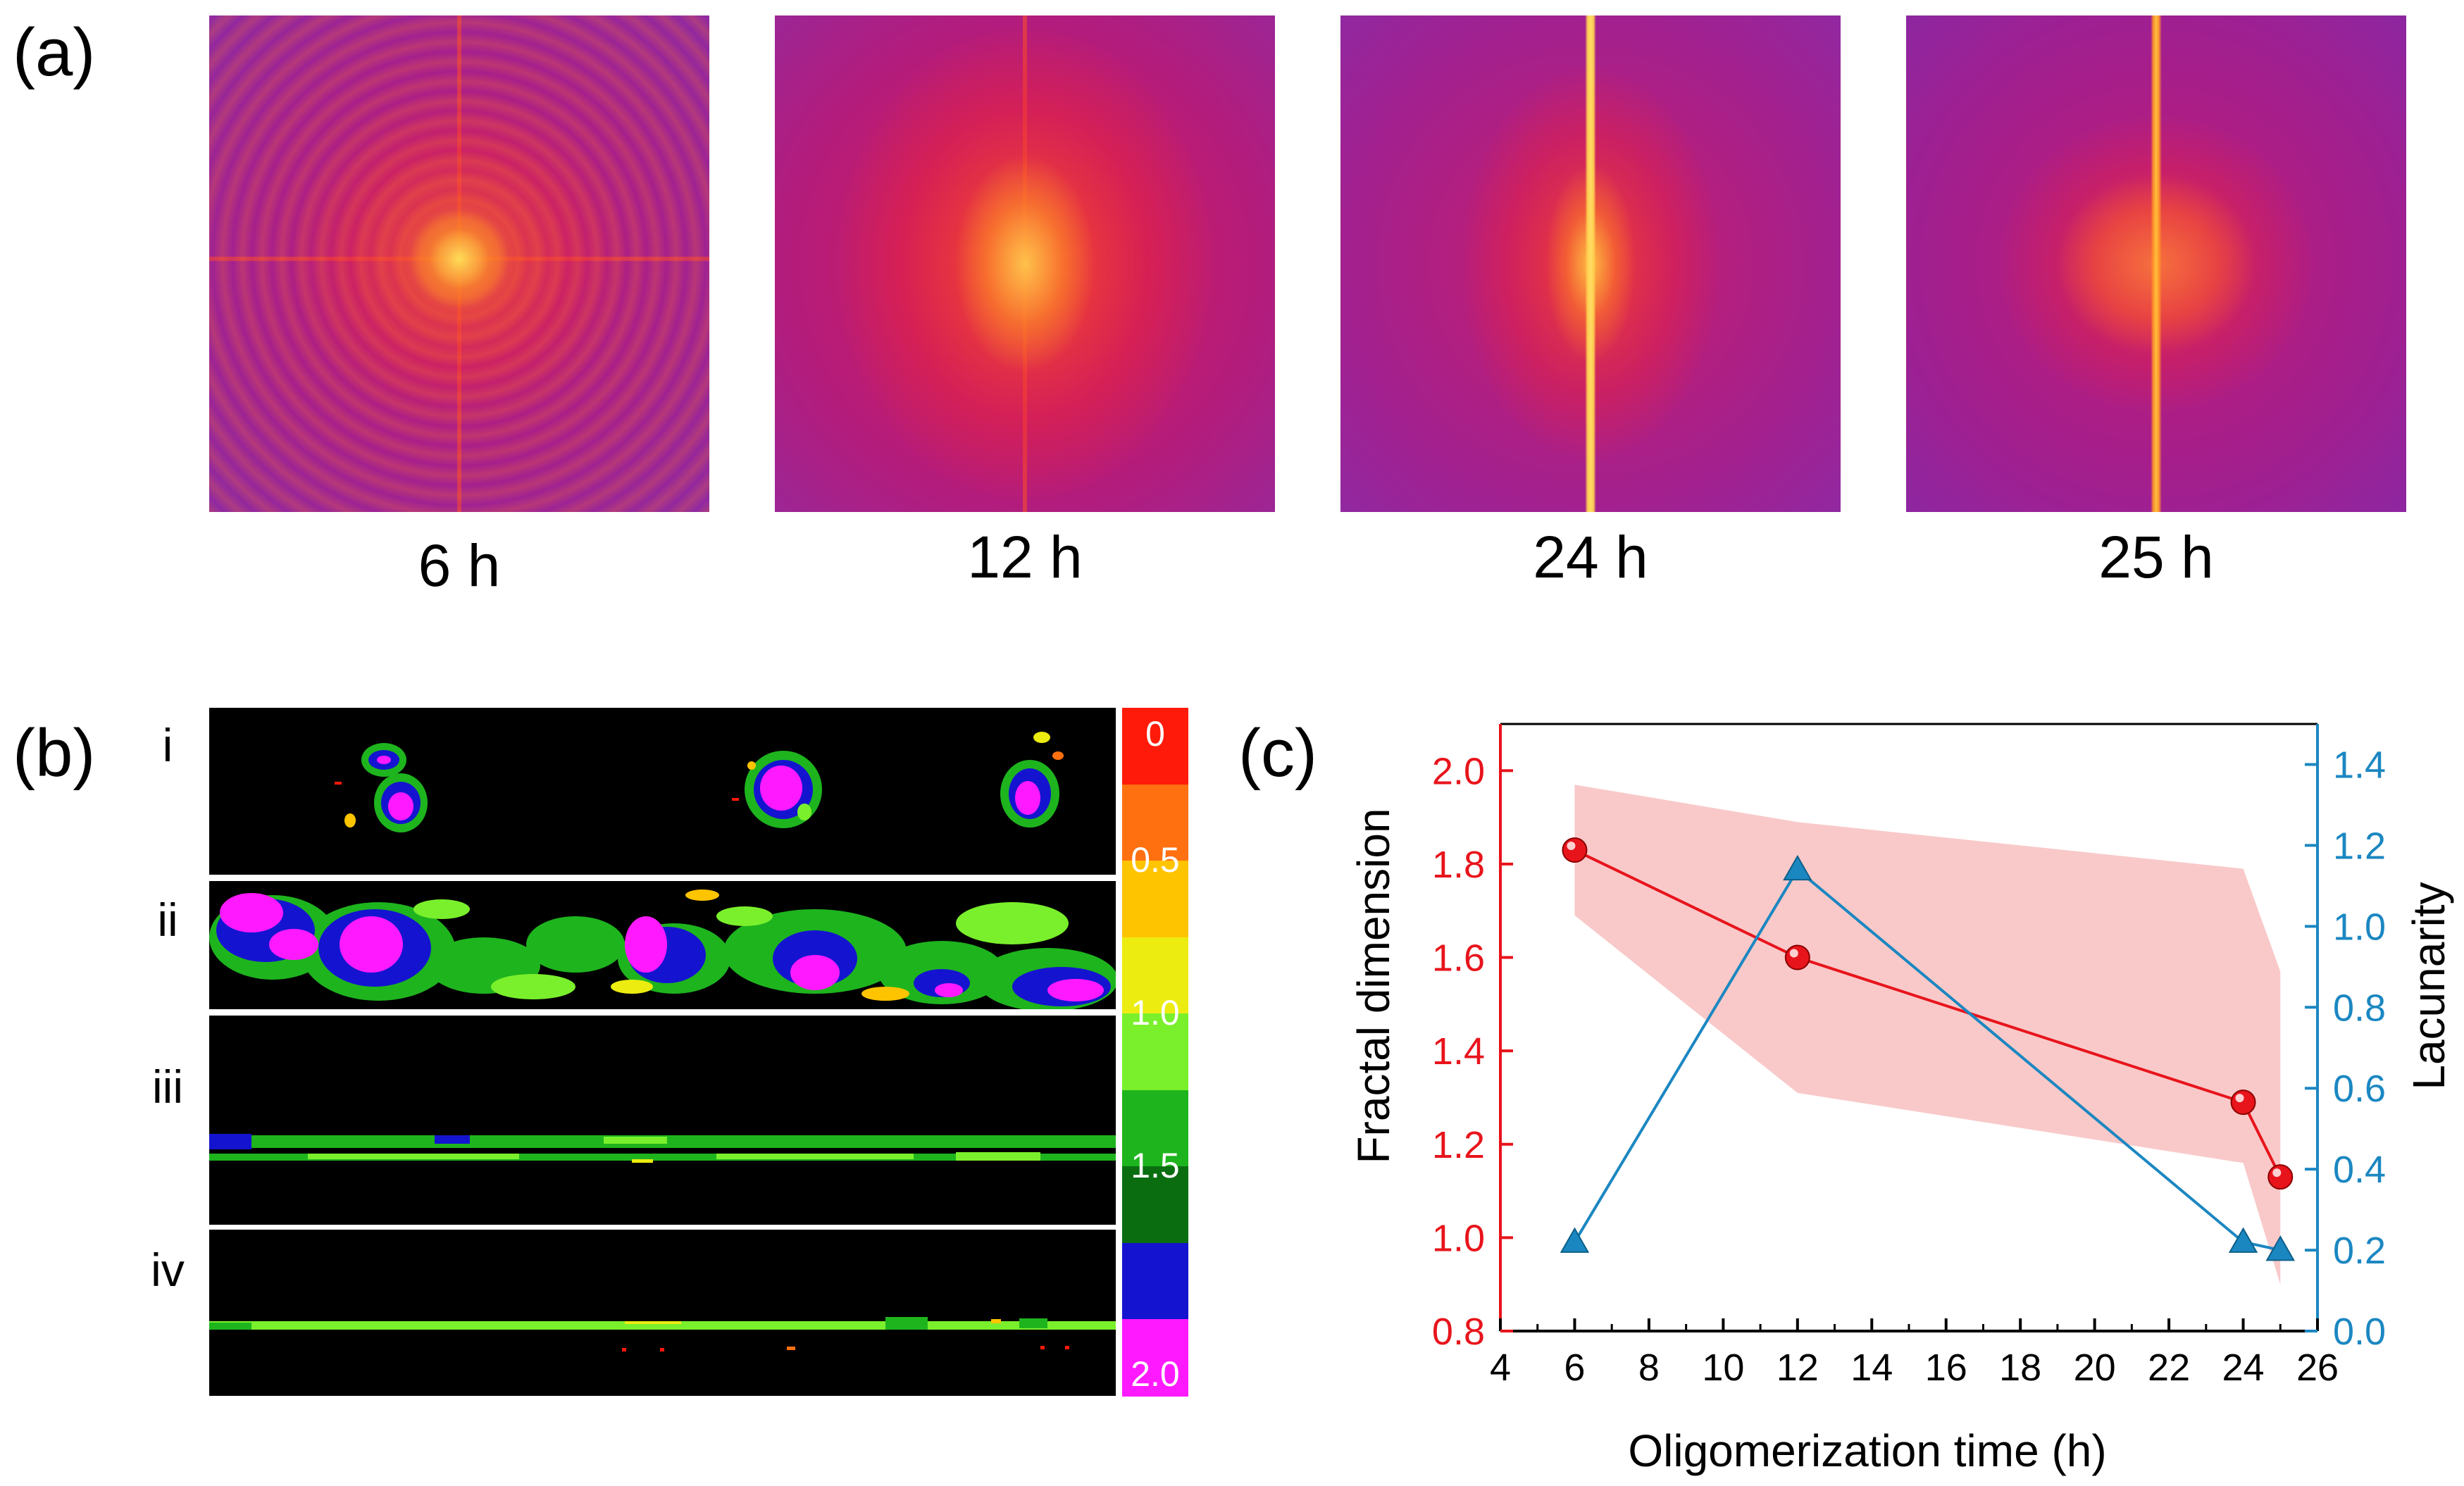 The image size is (2464, 1486). Describe the element at coordinates (2156, 557) in the screenshot. I see `fft-caption-25h: 25 h` at that location.